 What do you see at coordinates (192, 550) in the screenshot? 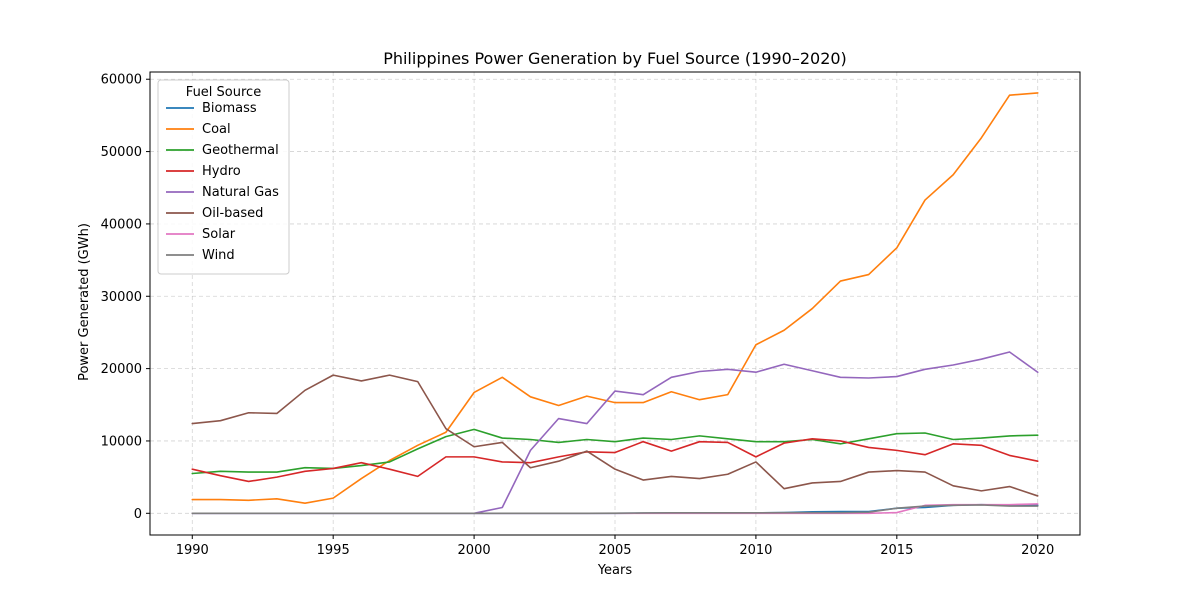
I see `x-tick-label: 1990` at bounding box center [192, 550].